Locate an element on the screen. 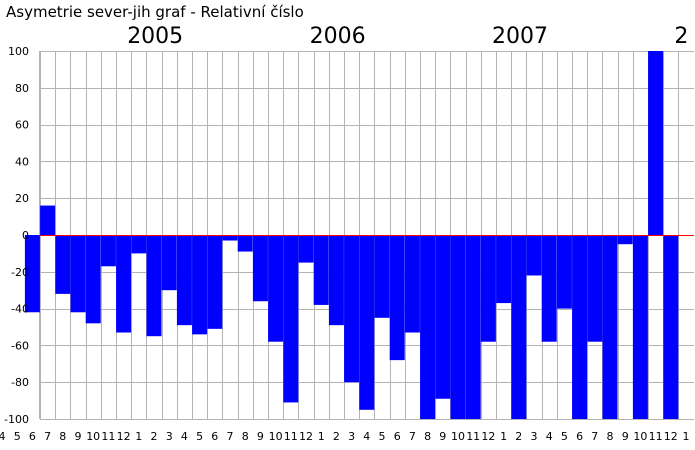 The height and width of the screenshot is (450, 695). y-axis-ticks: 100 80 60 40 20 0 -20 -40 -60 -80 -100 is located at coordinates (16, 235).